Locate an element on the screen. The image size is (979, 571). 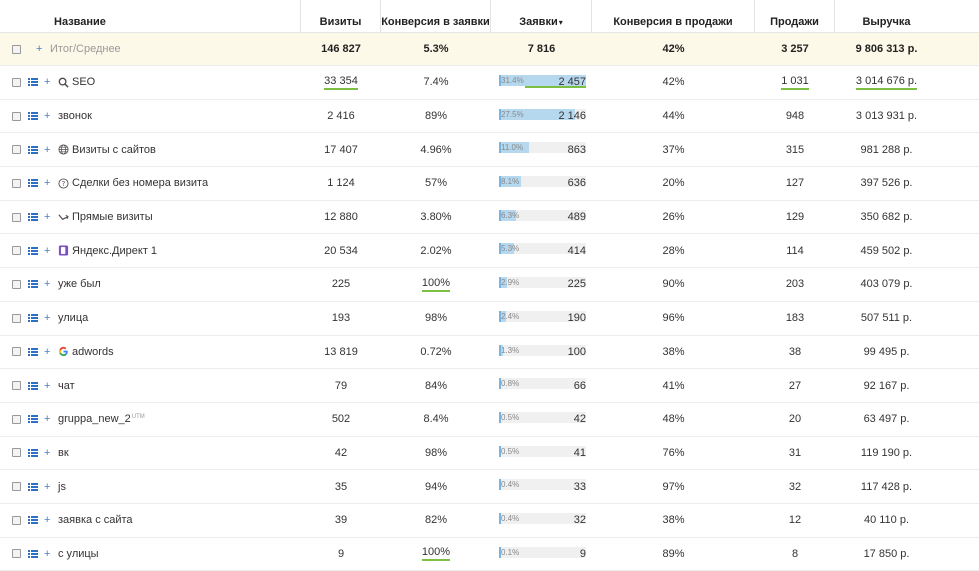
requests-value: 2 457 is located at coordinates (572, 82).